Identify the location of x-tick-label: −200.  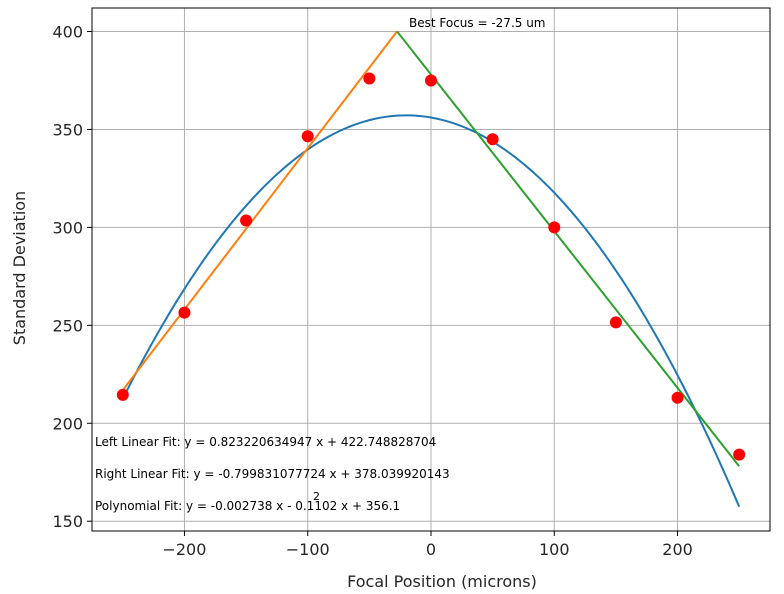
(184, 549).